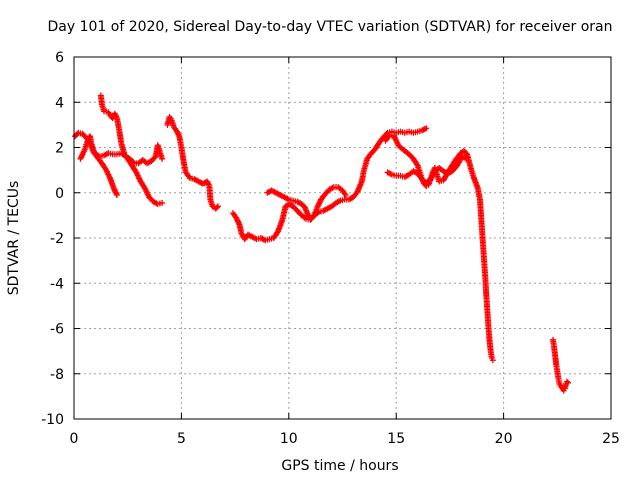 This screenshot has width=640, height=480. Describe the element at coordinates (192, 162) in the screenshot. I see `series-arc4` at that location.